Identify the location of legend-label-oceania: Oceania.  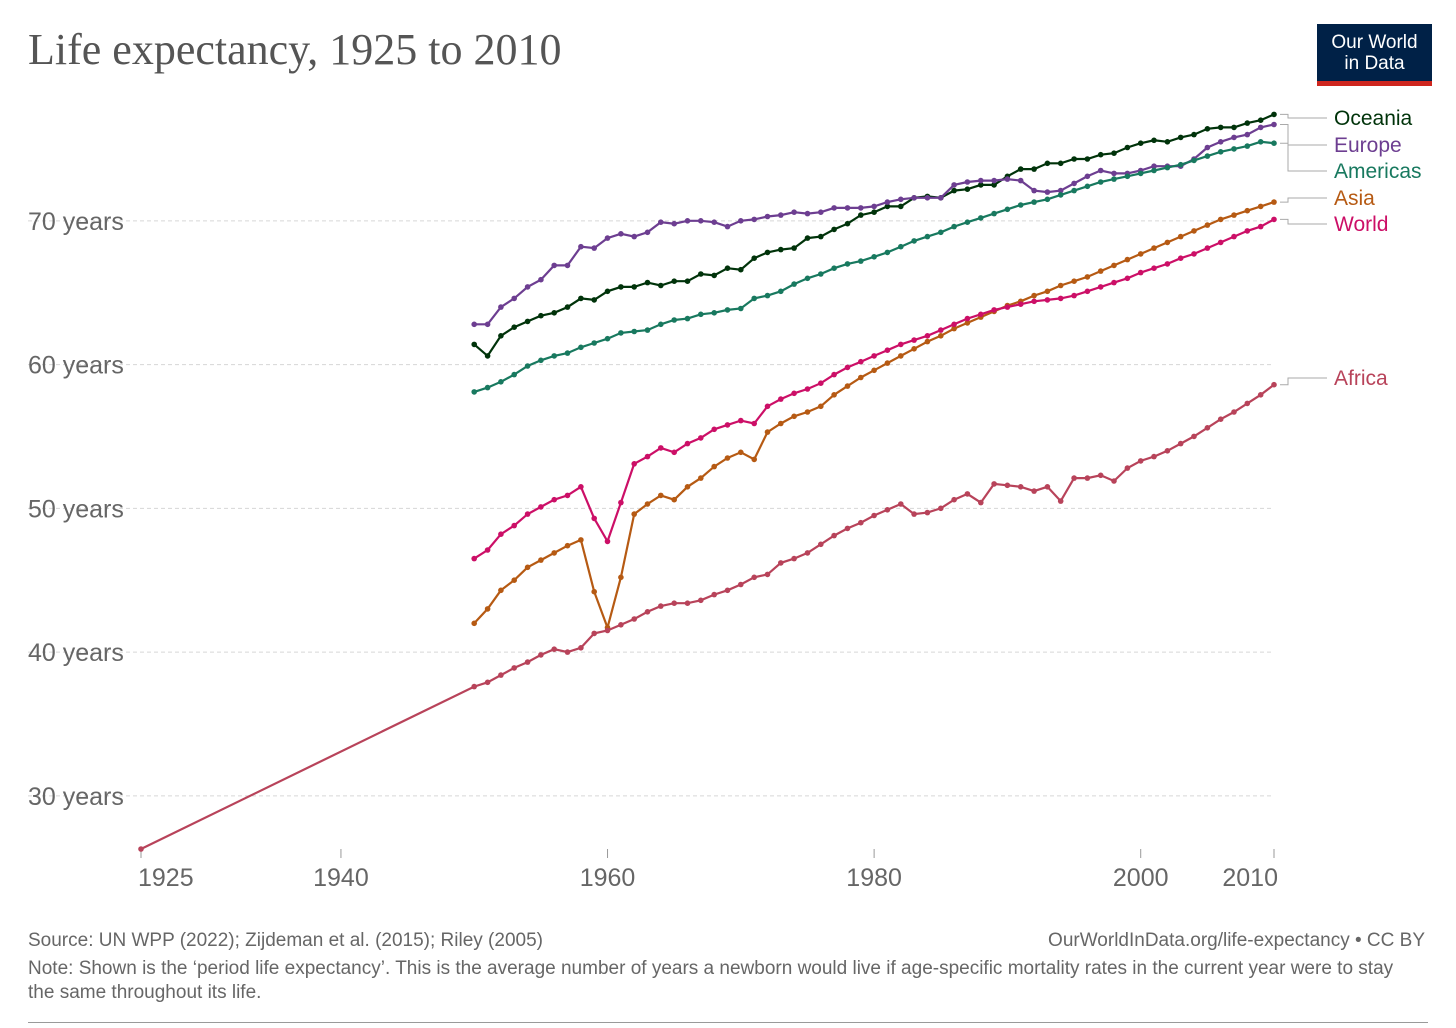
(1373, 118).